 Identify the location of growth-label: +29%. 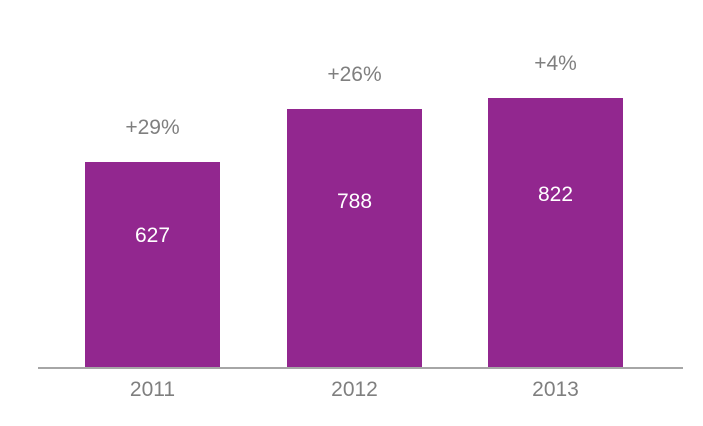
(152, 127).